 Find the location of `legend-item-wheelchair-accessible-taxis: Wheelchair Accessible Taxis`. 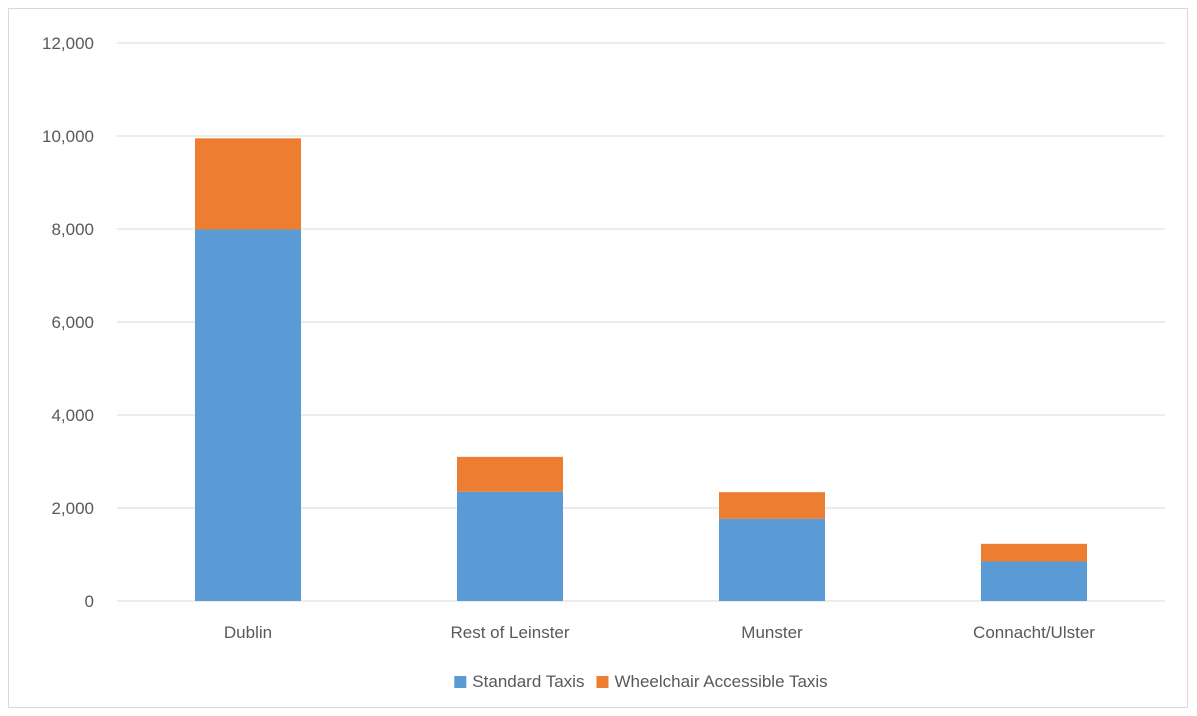

legend-item-wheelchair-accessible-taxis: Wheelchair Accessible Taxis is located at coordinates (712, 681).